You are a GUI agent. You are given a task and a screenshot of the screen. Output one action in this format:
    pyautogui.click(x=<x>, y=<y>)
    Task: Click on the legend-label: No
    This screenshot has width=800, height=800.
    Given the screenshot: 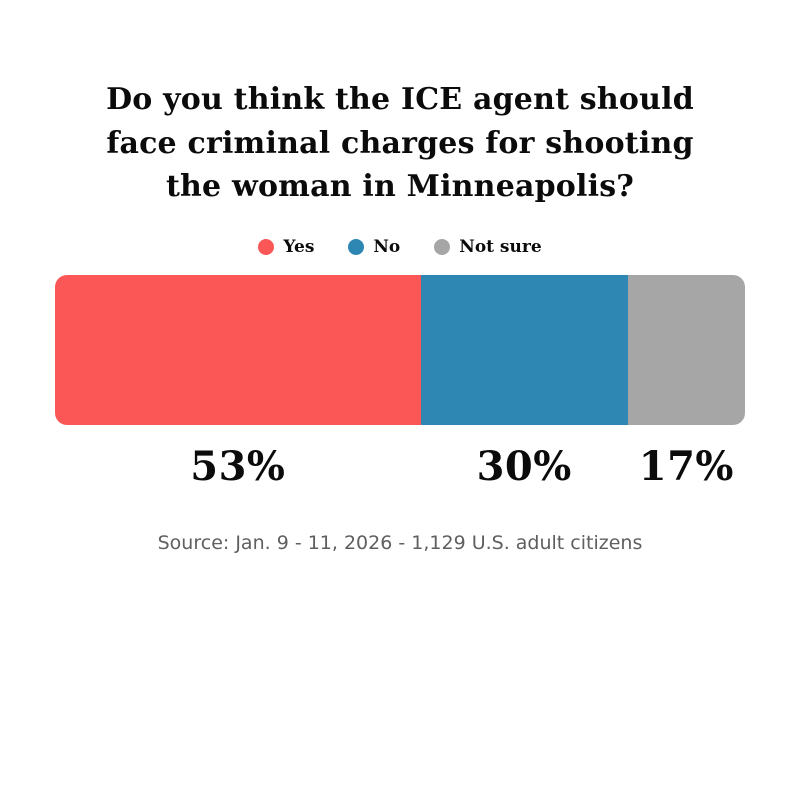 What is the action you would take?
    pyautogui.click(x=387, y=246)
    